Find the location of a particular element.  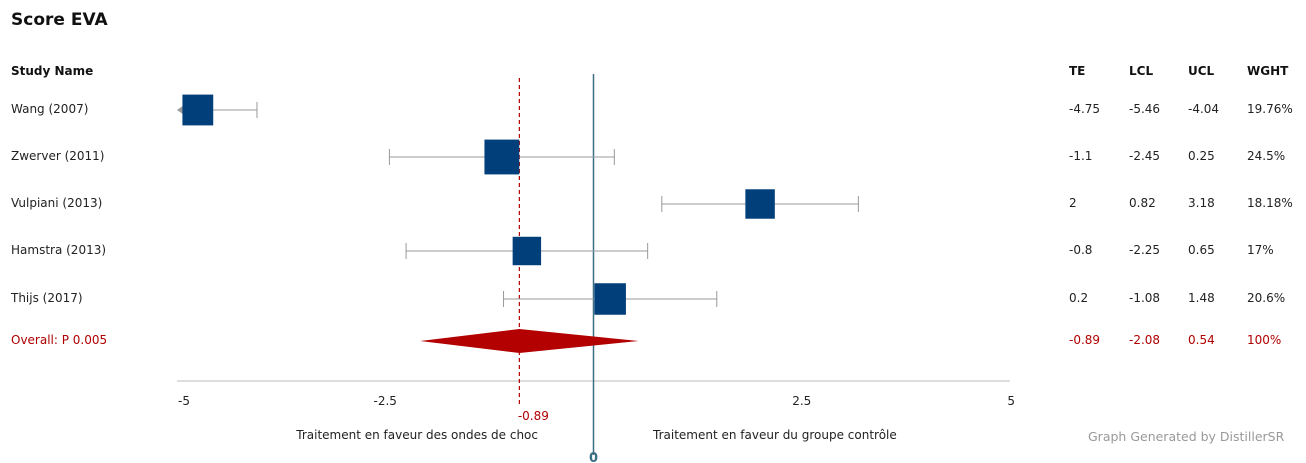

x-tick-label: 5 is located at coordinates (1011, 401).